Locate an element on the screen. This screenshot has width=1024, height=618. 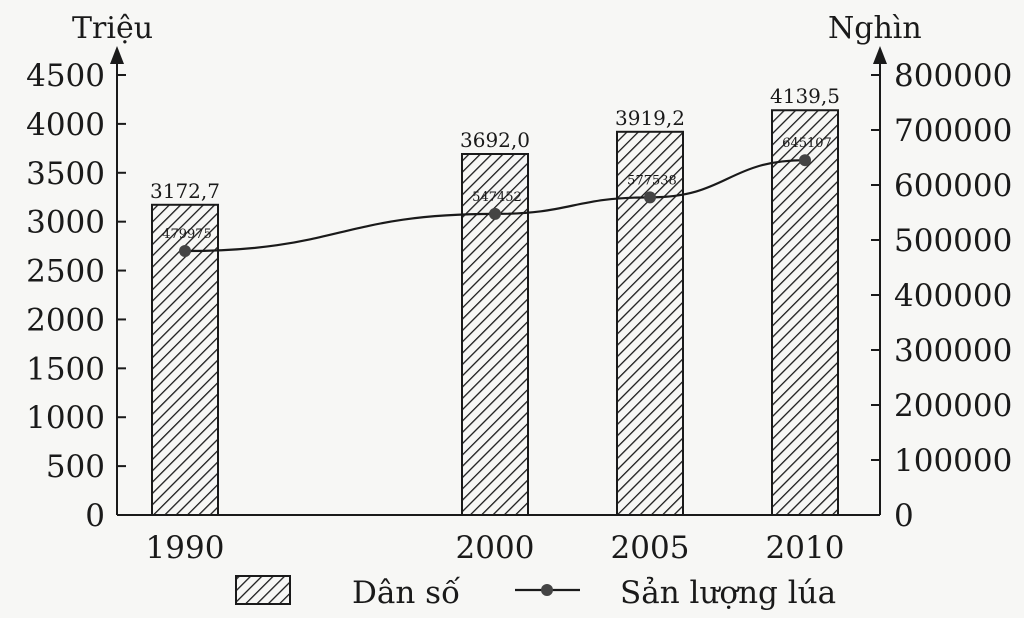
right-axis-arrow is located at coordinates (880, 55).